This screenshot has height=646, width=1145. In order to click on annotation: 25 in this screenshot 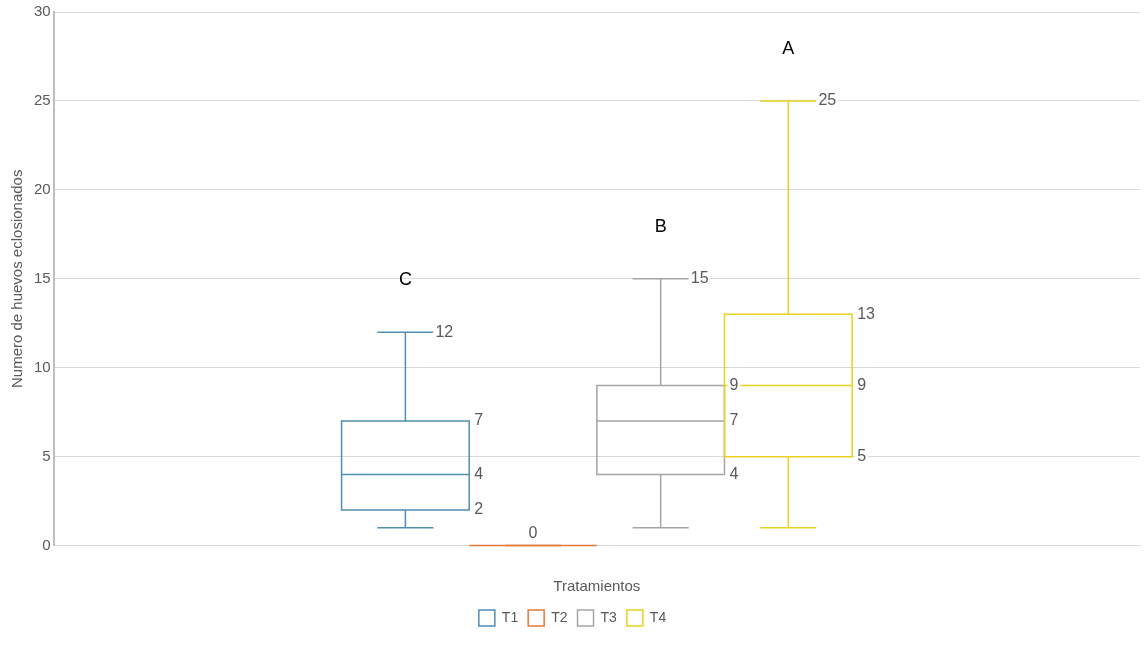, I will do `click(827, 100)`.